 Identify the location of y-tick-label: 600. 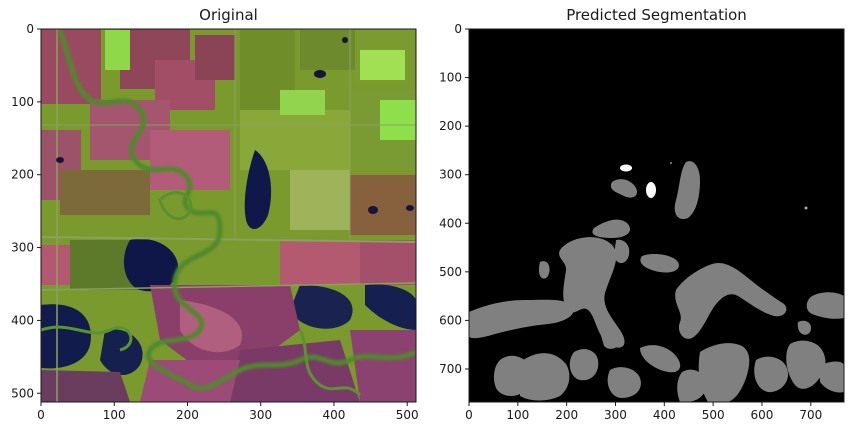
(450, 320).